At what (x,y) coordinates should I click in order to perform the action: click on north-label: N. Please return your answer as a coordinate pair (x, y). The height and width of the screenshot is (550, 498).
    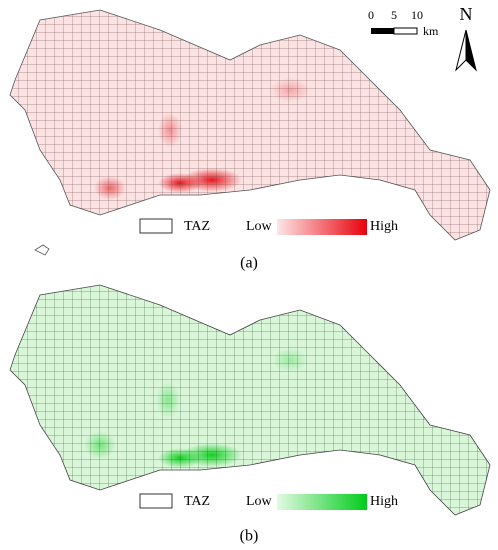
    Looking at the image, I should click on (466, 14).